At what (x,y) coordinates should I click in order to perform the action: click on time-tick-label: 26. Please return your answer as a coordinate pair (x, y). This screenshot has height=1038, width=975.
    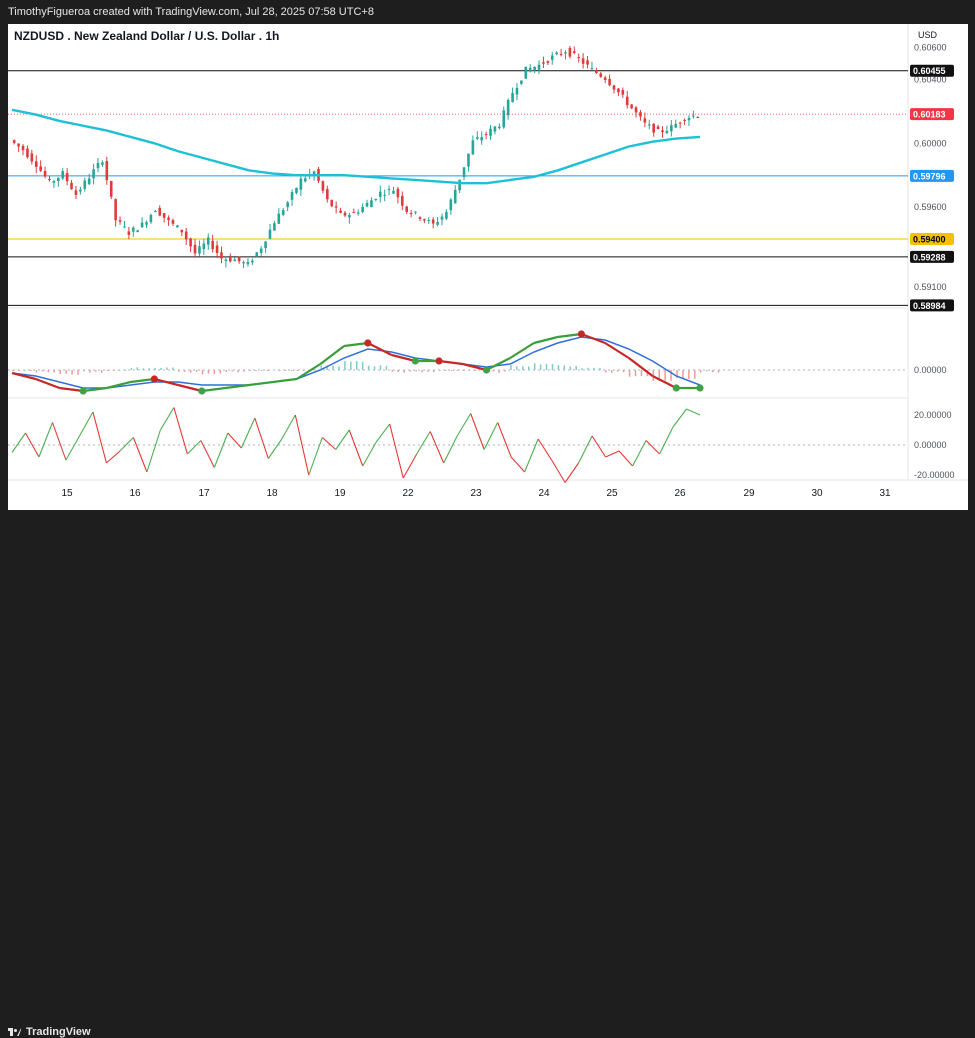
    Looking at the image, I should click on (680, 493).